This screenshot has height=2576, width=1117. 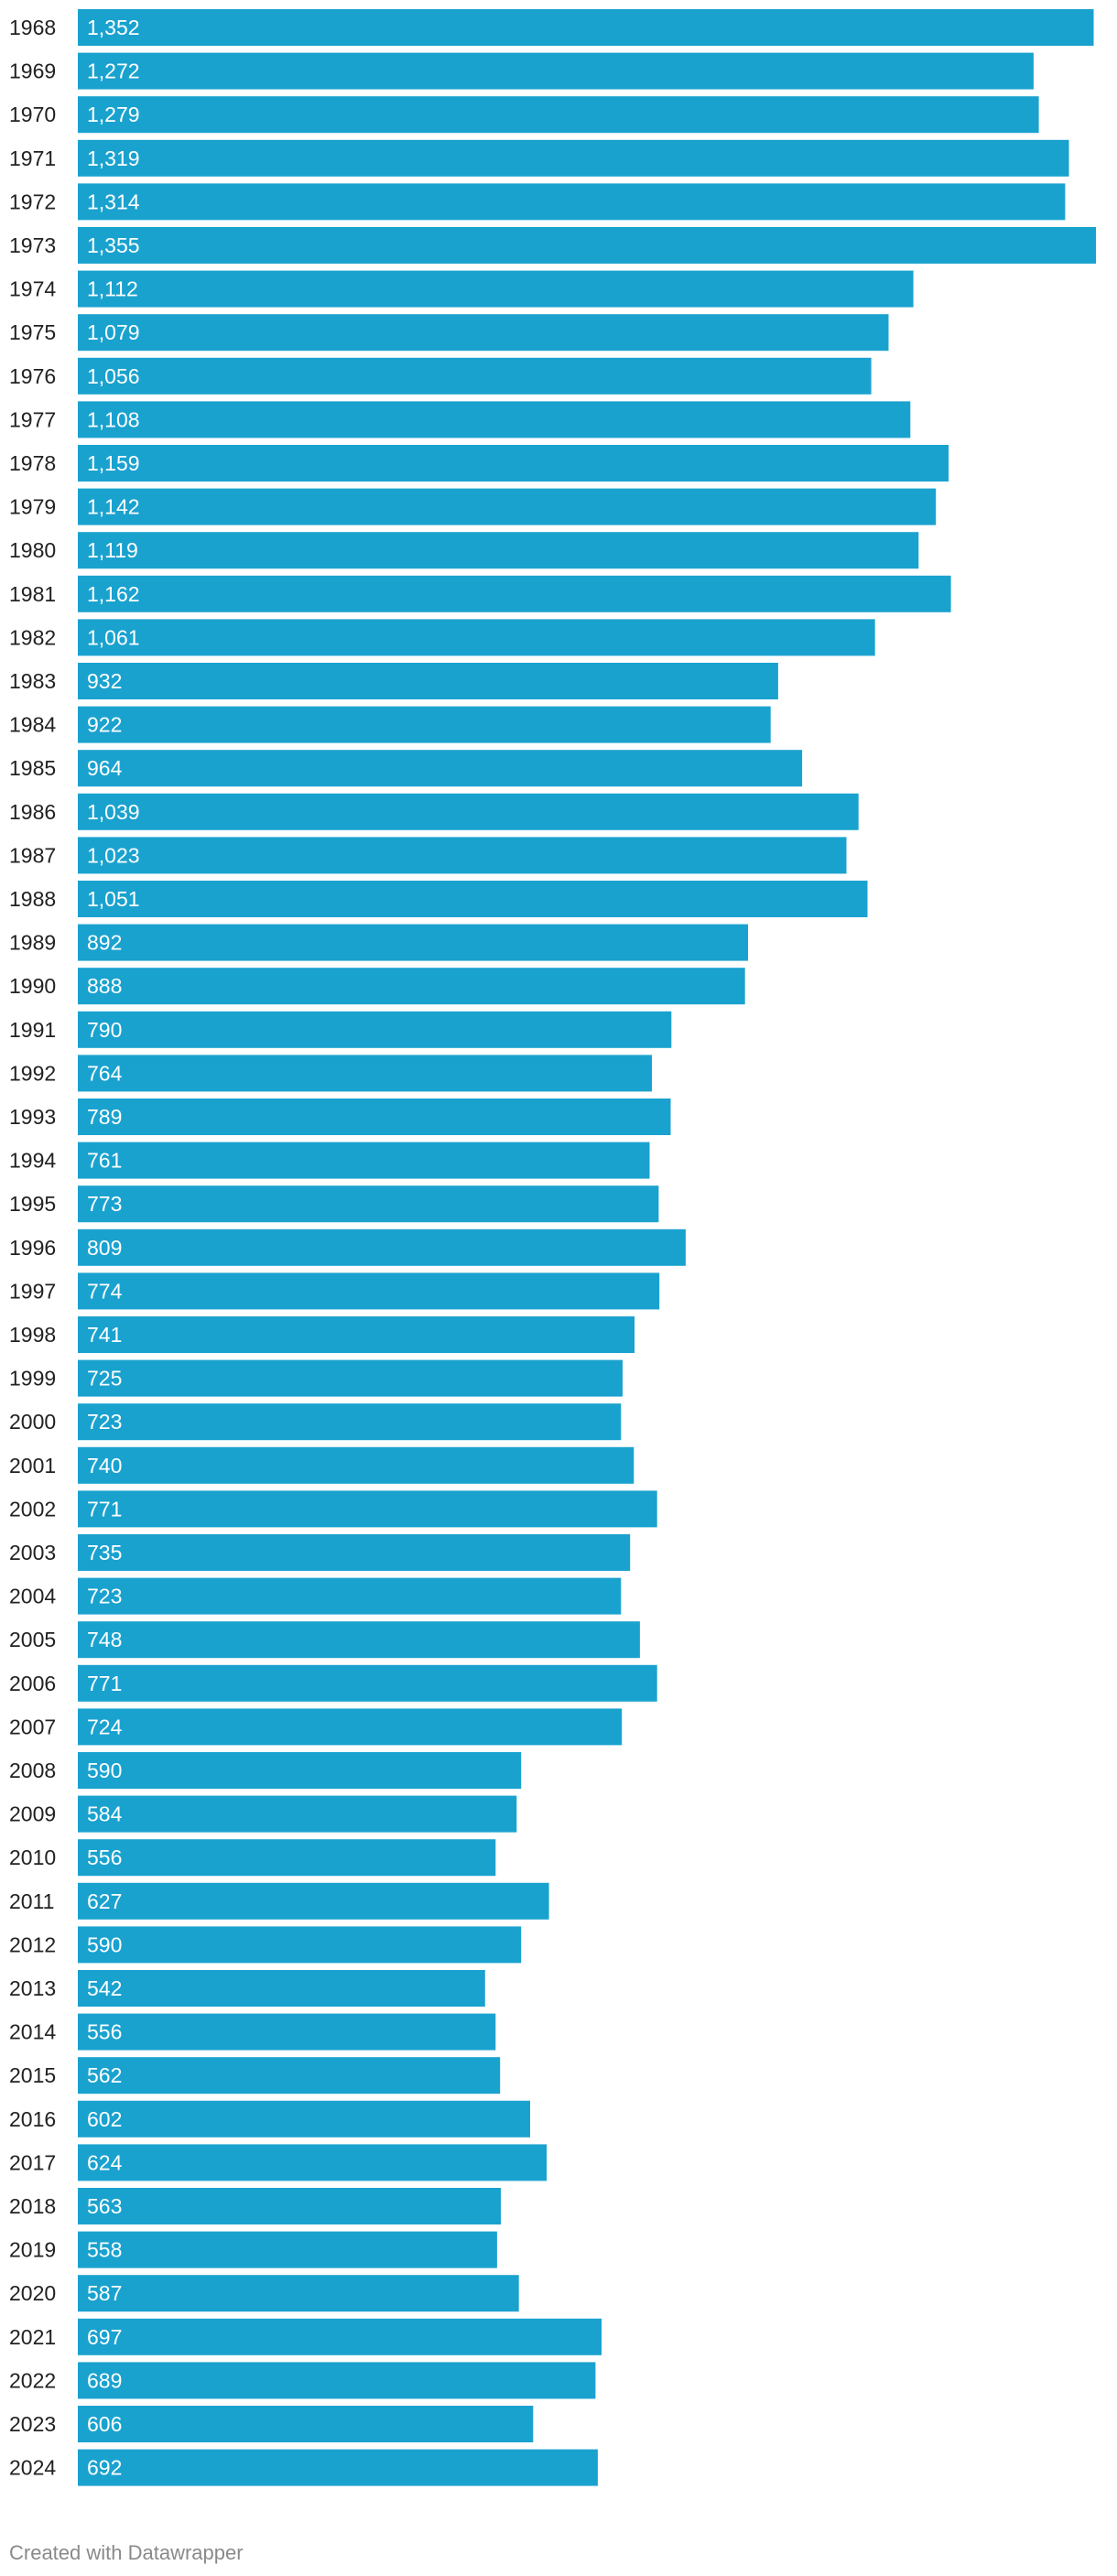 I want to click on bar-row: 2006 771, so click(x=333, y=1683).